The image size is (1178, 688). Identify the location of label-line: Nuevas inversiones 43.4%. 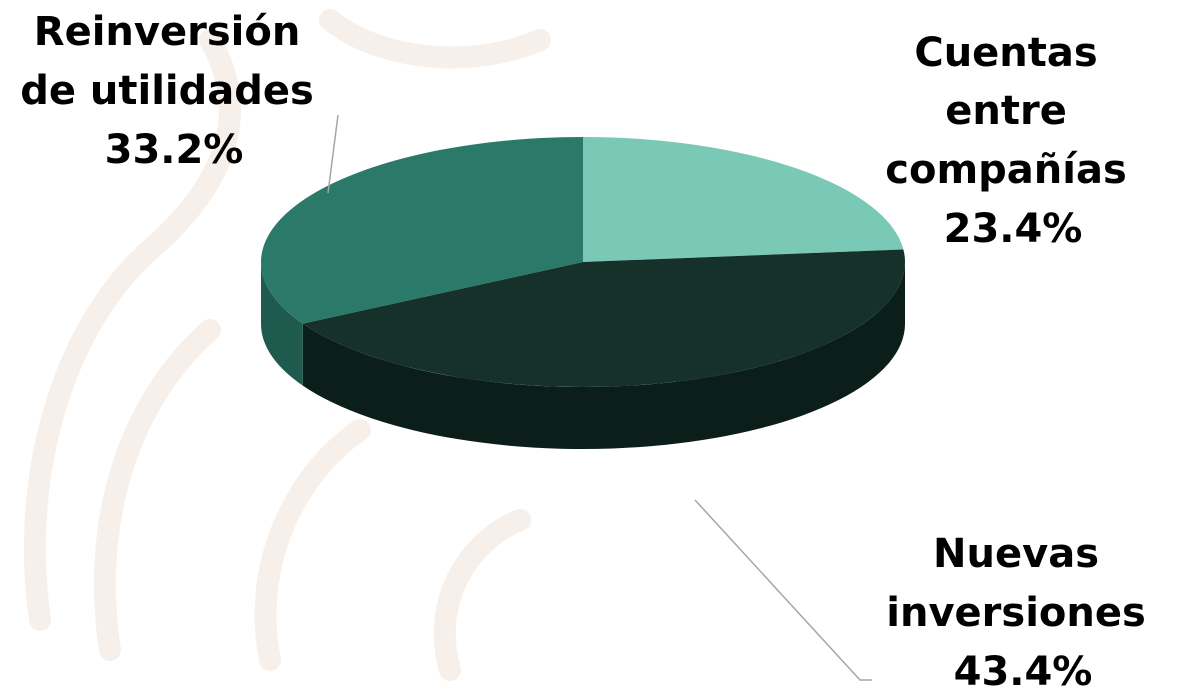
(1022, 609).